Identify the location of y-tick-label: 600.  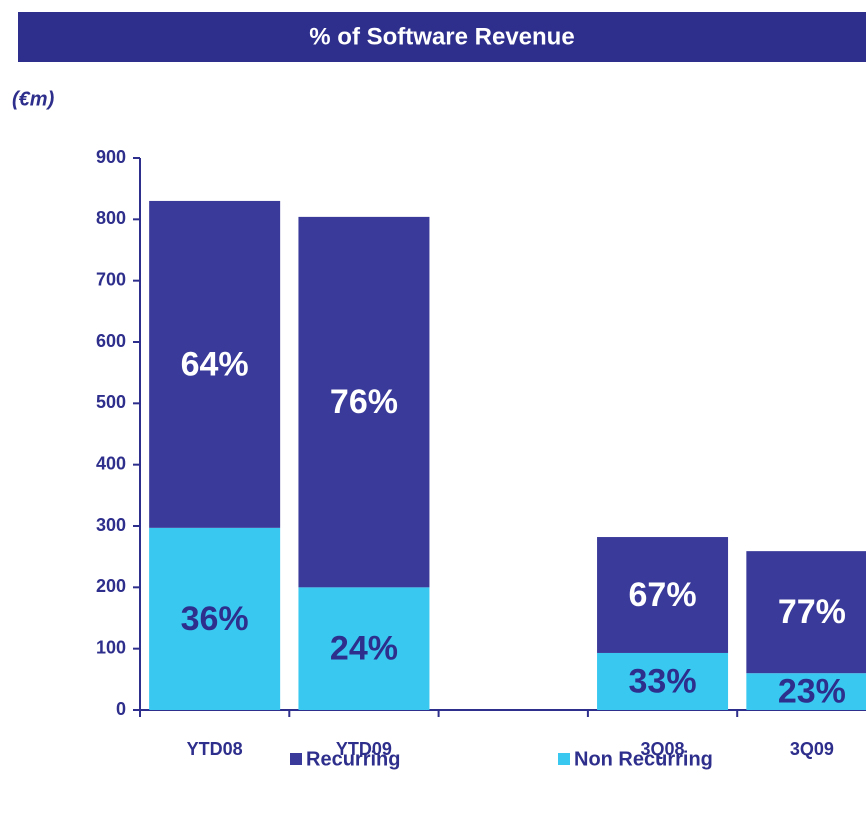
(111, 341).